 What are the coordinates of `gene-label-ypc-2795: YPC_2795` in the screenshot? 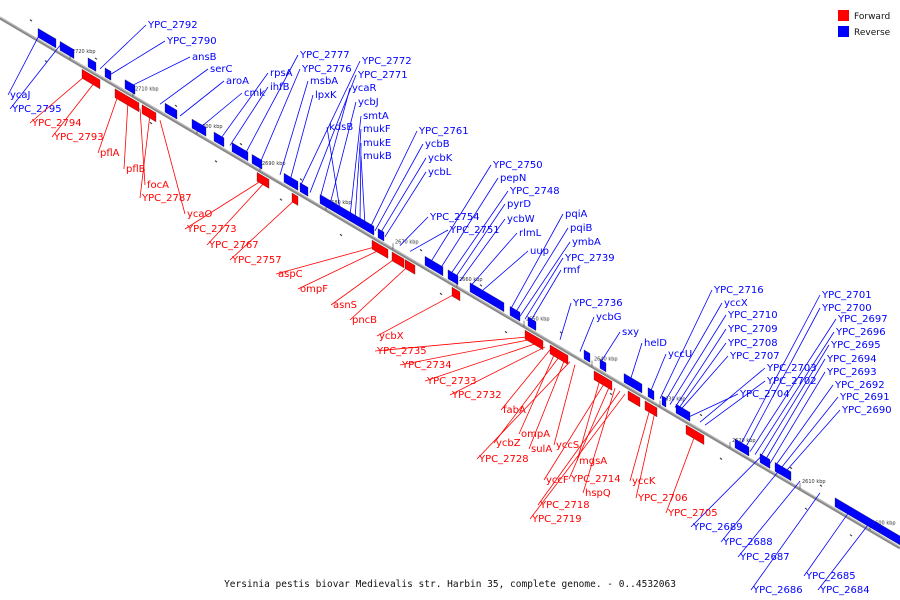 It's located at (36, 109).